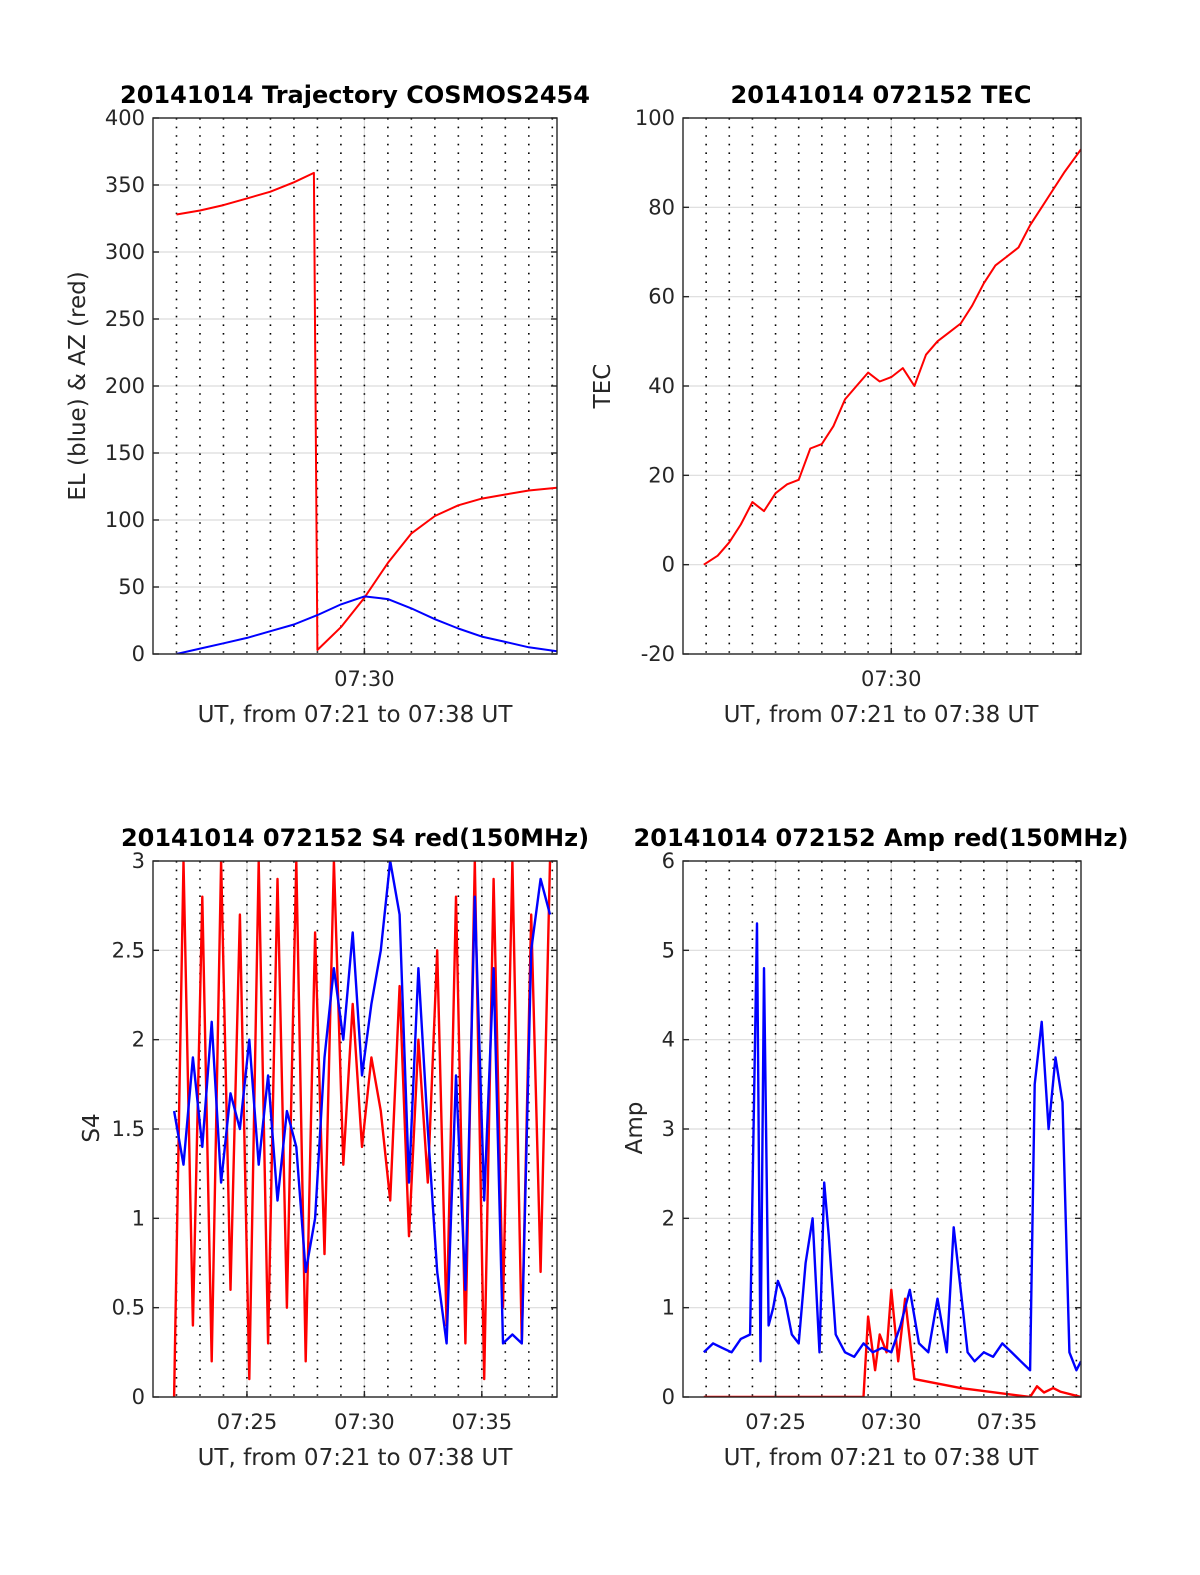 The width and height of the screenshot is (1200, 1575). What do you see at coordinates (891, 679) in the screenshot?
I see `tec-x-tick-label: 07:30` at bounding box center [891, 679].